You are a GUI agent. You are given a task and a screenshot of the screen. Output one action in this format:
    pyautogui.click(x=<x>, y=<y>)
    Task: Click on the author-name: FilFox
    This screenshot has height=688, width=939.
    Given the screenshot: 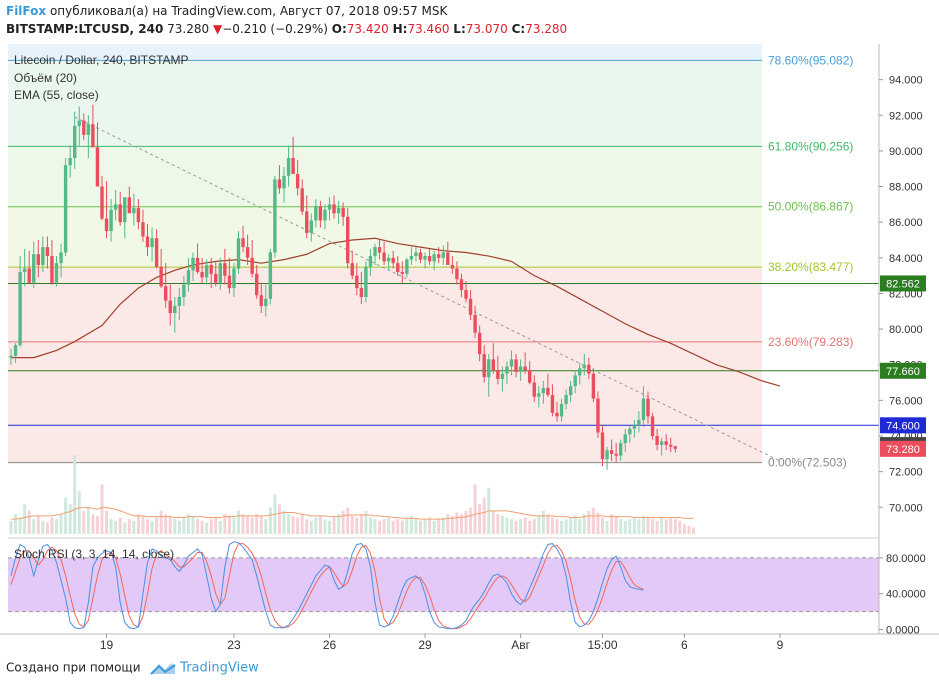 What is the action you would take?
    pyautogui.click(x=26, y=11)
    